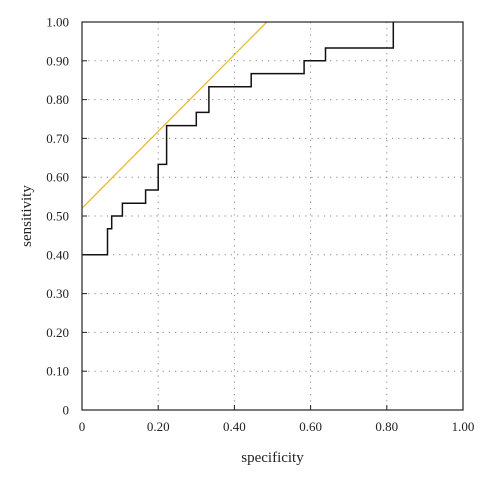 This screenshot has width=500, height=483. What do you see at coordinates (158, 426) in the screenshot?
I see `x-tick-label: 0.20` at bounding box center [158, 426].